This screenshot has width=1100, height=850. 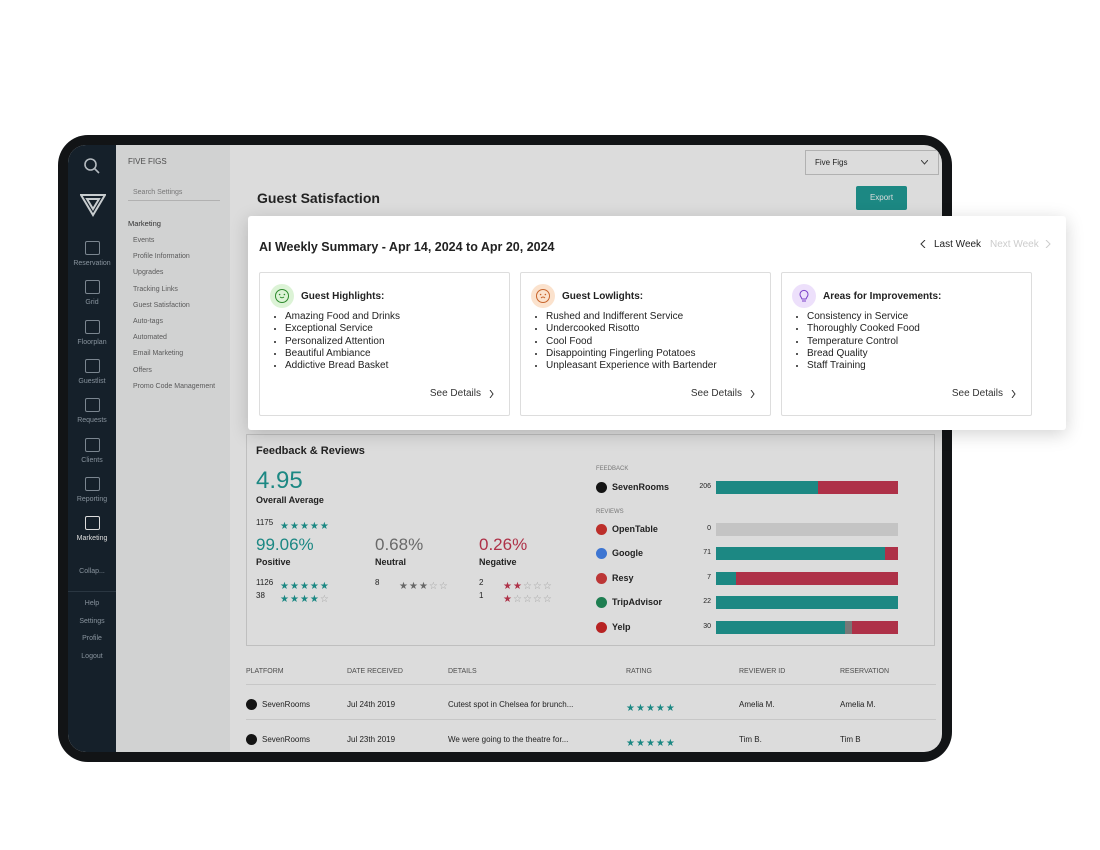 I want to click on card-item: Amazing Food and Drinks, so click(x=342, y=317).